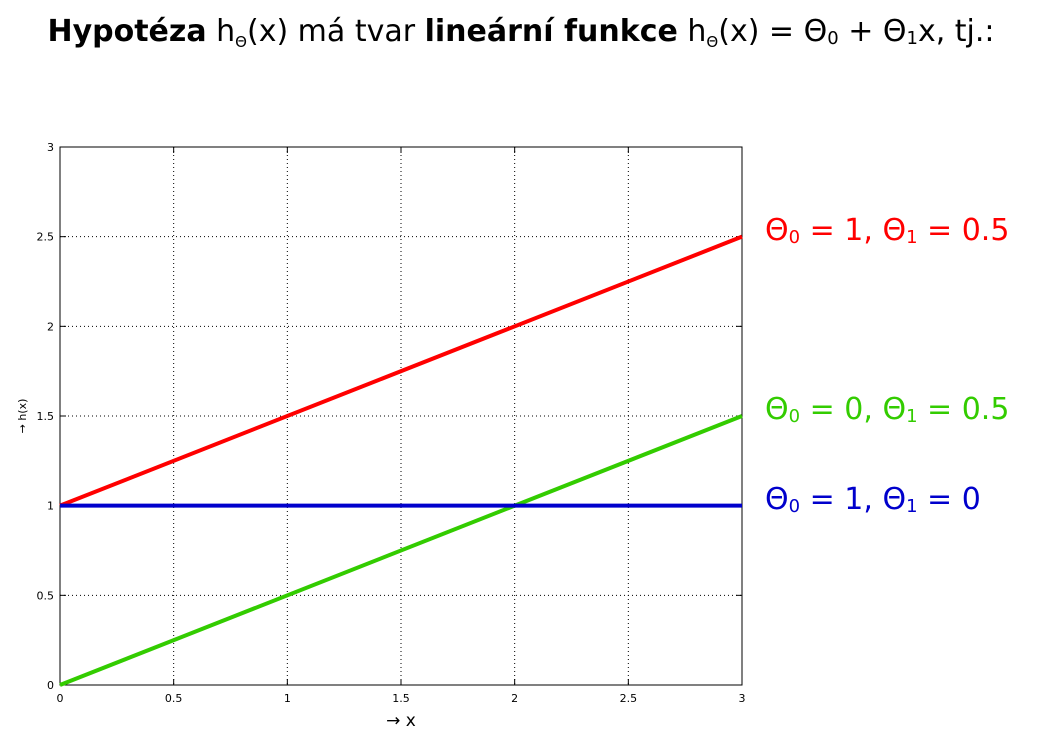  Describe the element at coordinates (287, 698) in the screenshot. I see `x-tick-label: 1` at that location.